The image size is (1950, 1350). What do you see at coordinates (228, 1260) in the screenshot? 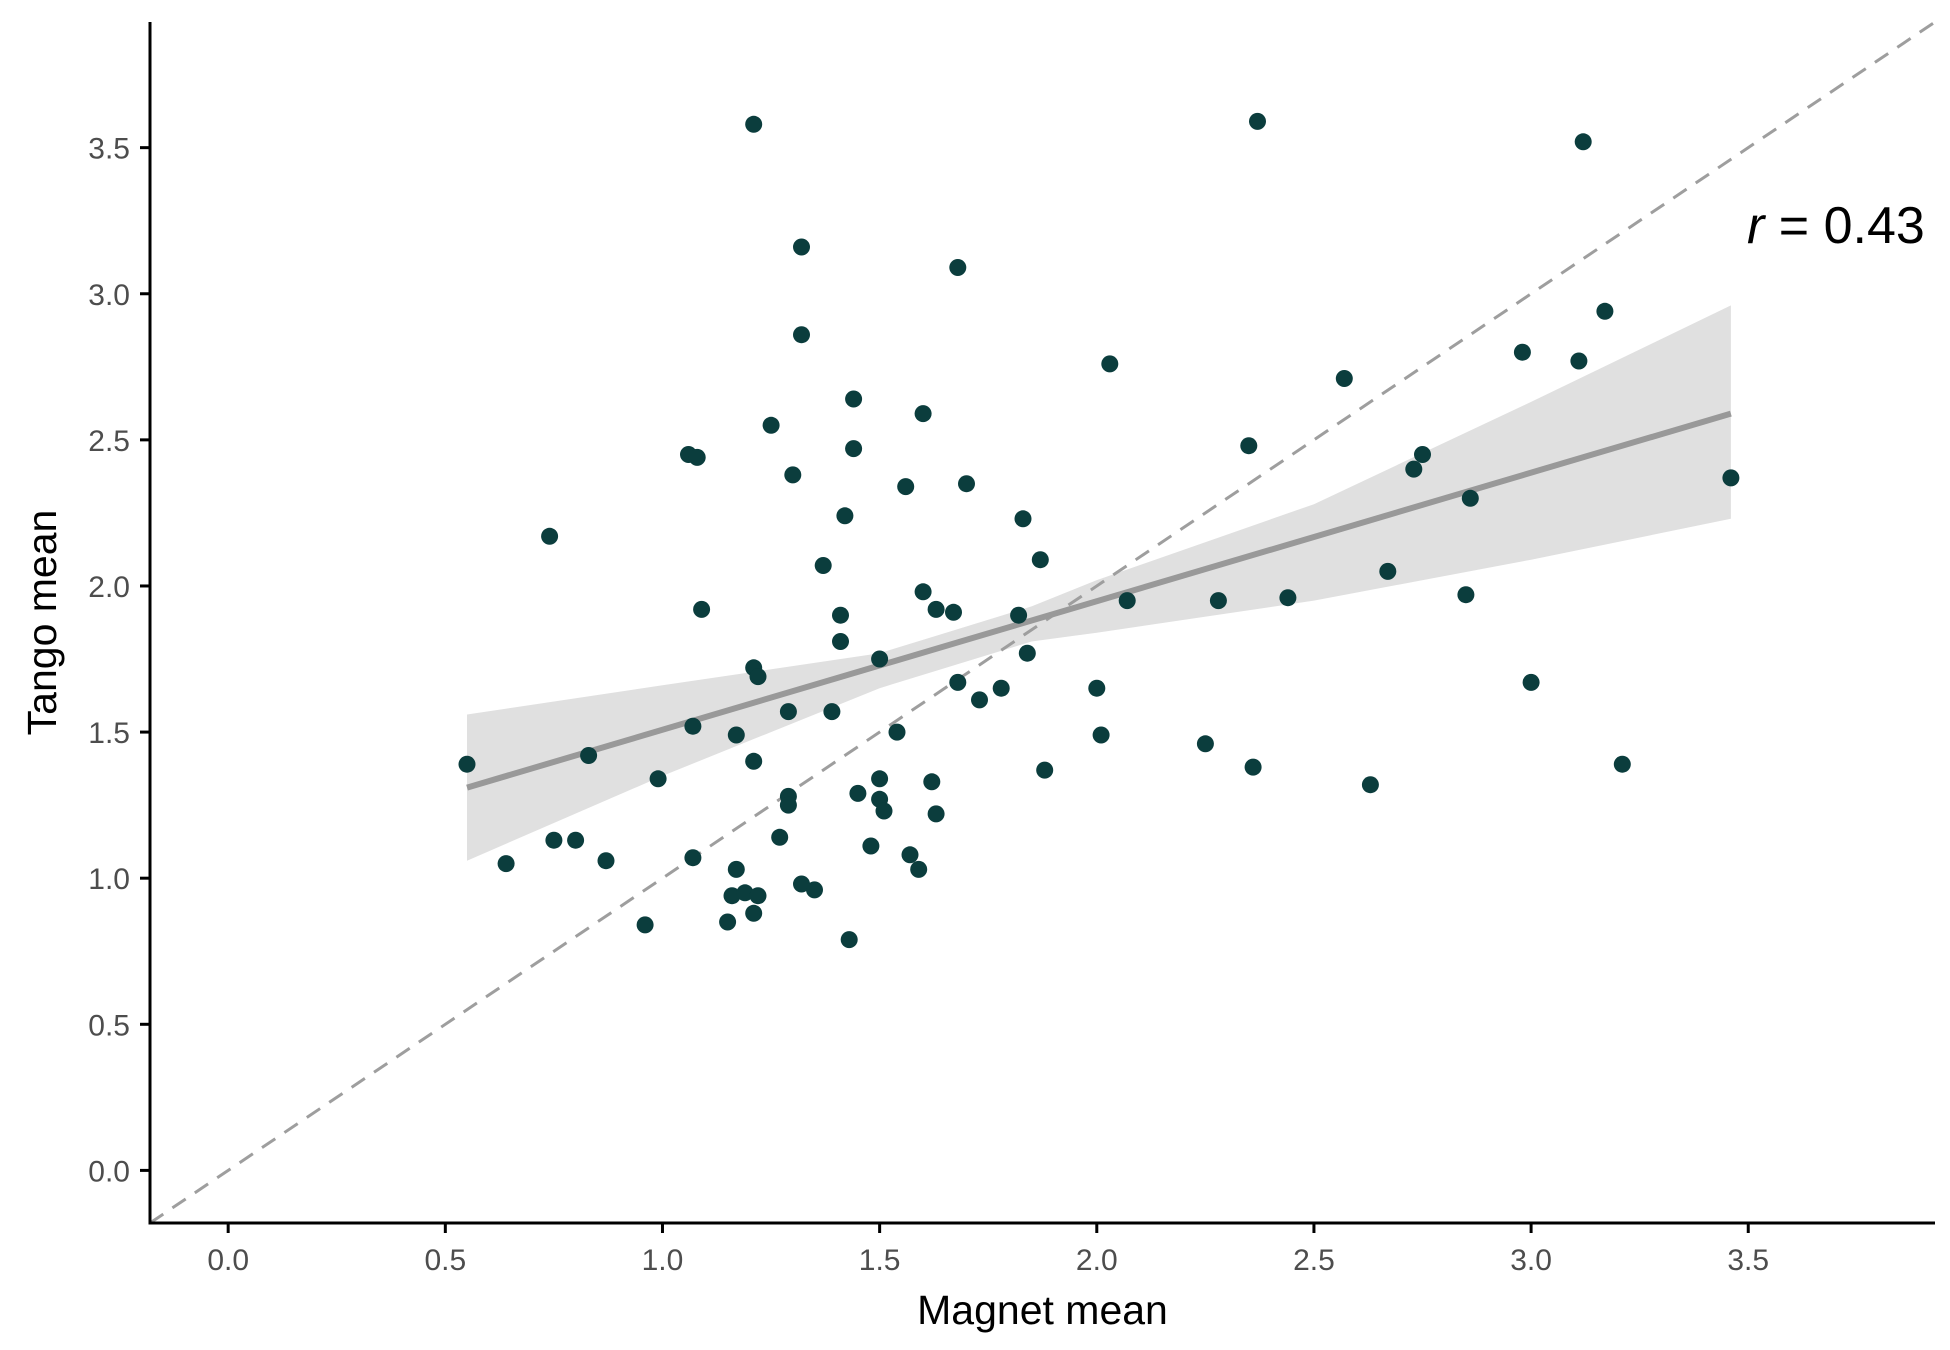
I see `x-tick-label: 0.0` at bounding box center [228, 1260].